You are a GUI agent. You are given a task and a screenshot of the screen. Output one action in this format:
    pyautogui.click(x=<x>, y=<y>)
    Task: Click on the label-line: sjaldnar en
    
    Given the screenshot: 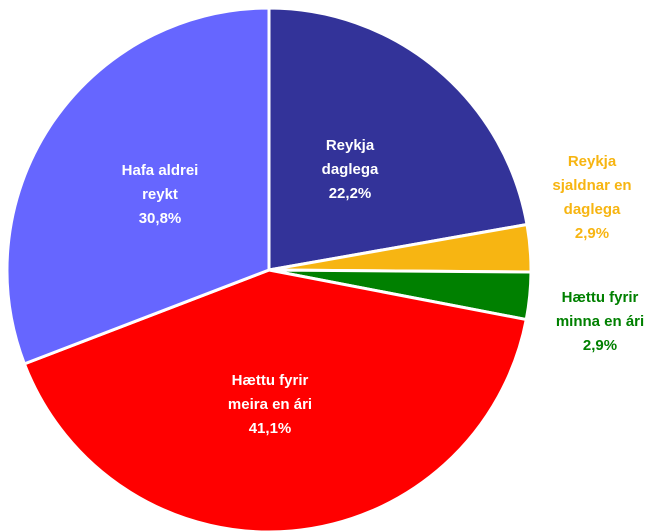 What is the action you would take?
    pyautogui.click(x=591, y=185)
    